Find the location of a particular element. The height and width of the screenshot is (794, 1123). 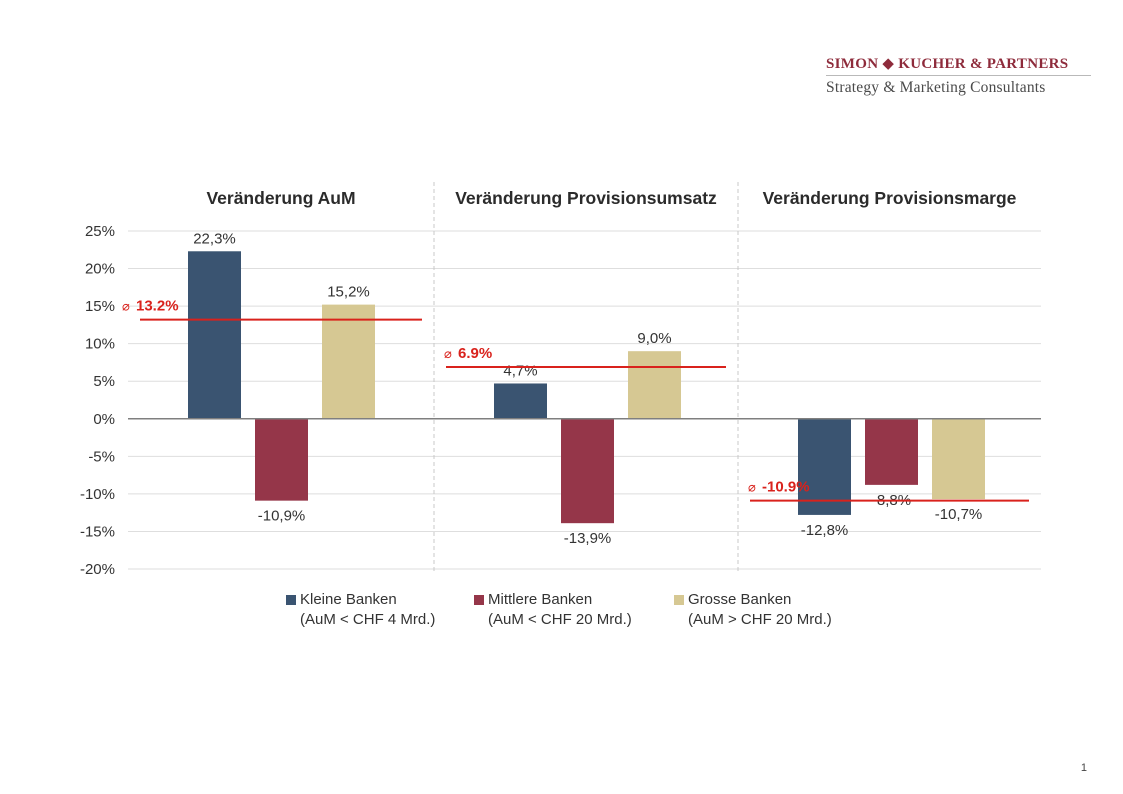

legend-item-grosse-banken: Grosse Banken (AuM > CHF 20 Mrd.) is located at coordinates (753, 610).